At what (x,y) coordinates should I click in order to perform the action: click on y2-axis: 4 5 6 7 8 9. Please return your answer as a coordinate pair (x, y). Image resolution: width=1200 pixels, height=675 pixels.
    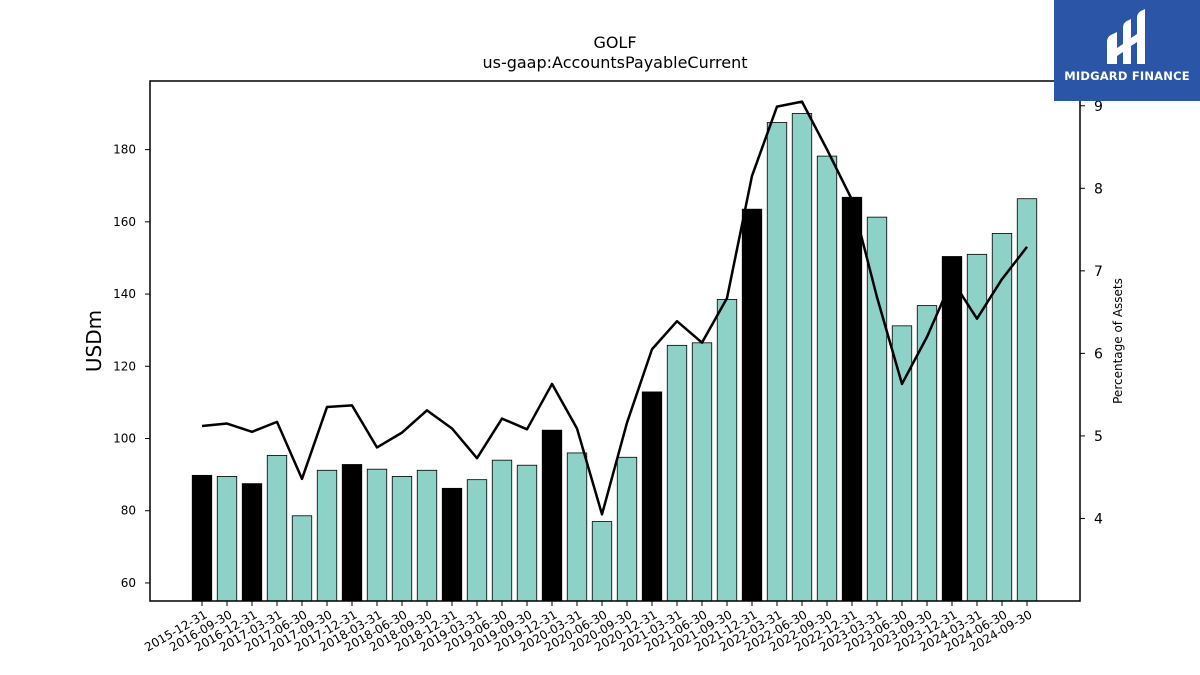
    Looking at the image, I should click on (1091, 313).